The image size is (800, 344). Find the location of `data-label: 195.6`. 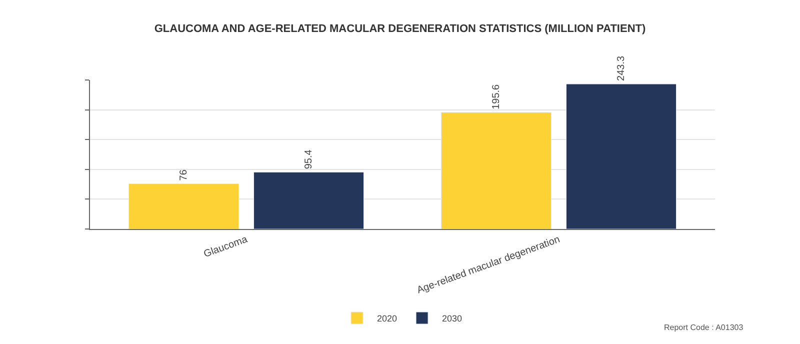

data-label: 195.6 is located at coordinates (496, 97).